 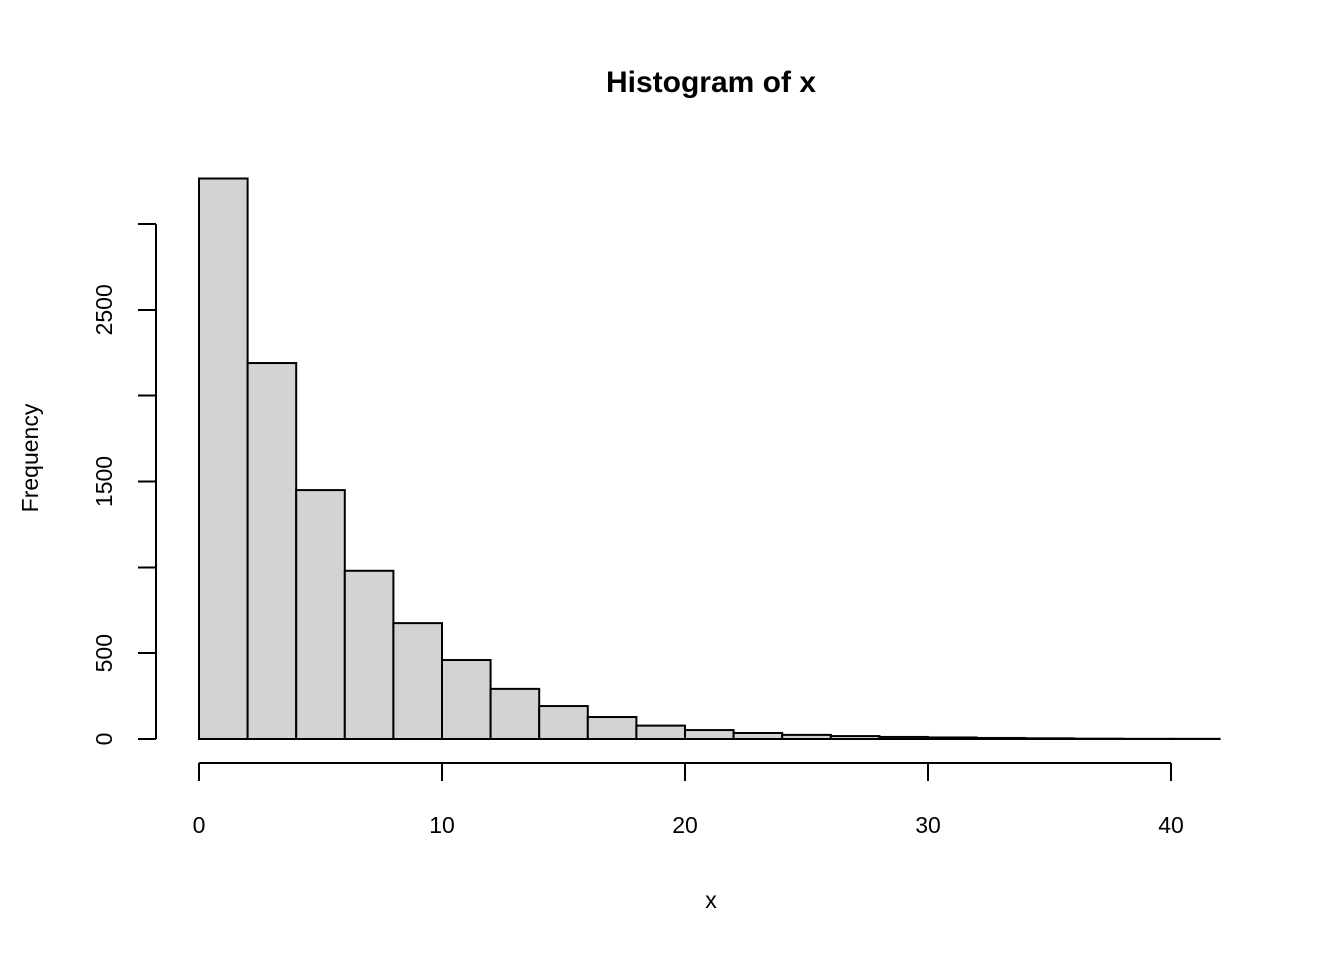 What do you see at coordinates (30, 457) in the screenshot?
I see `y-axis-label: Frequency` at bounding box center [30, 457].